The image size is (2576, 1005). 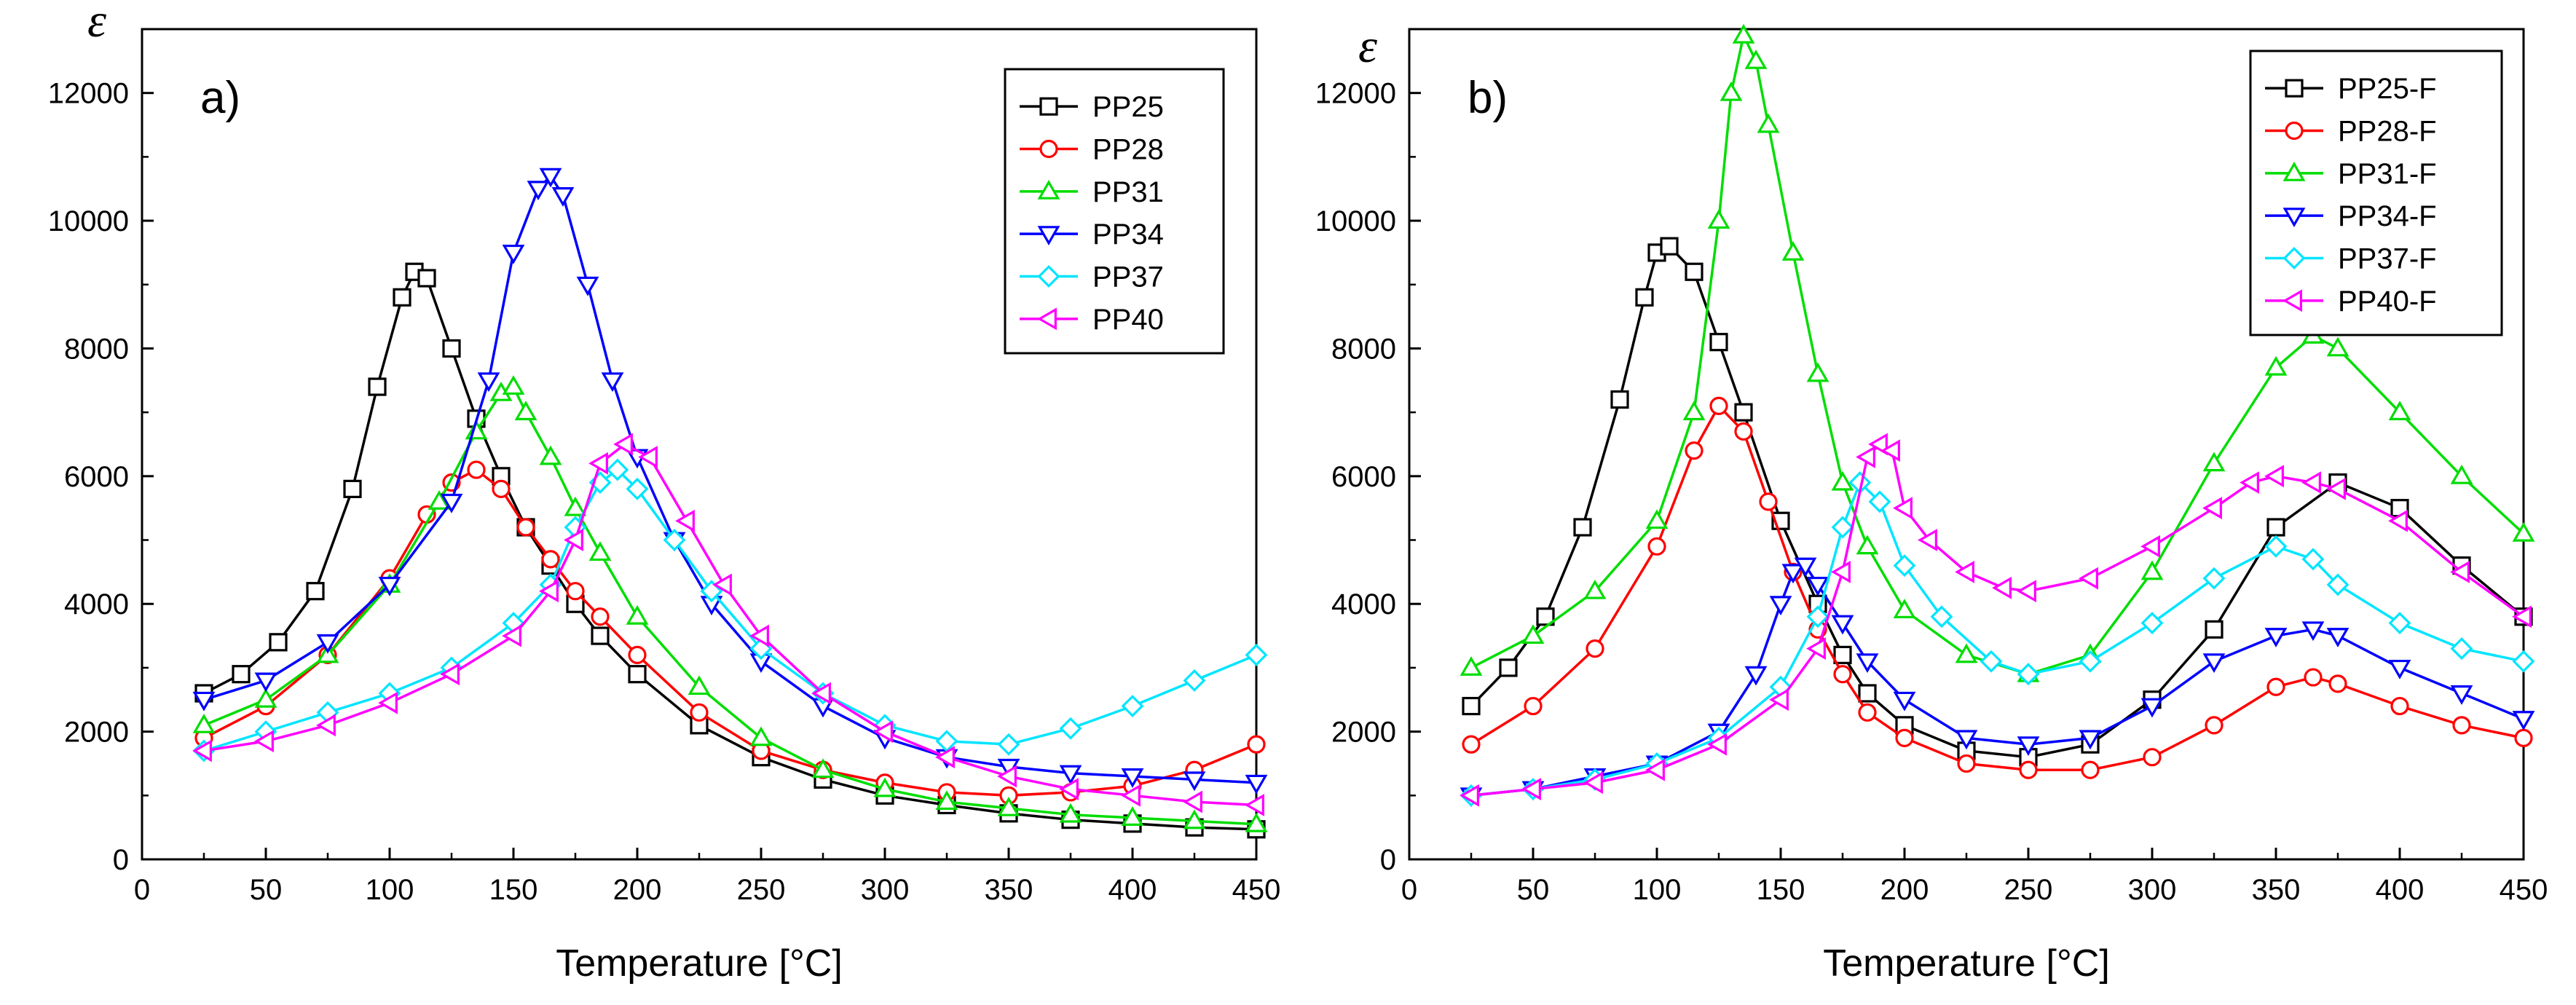 I want to click on x-tick-label: 200, so click(x=1904, y=890).